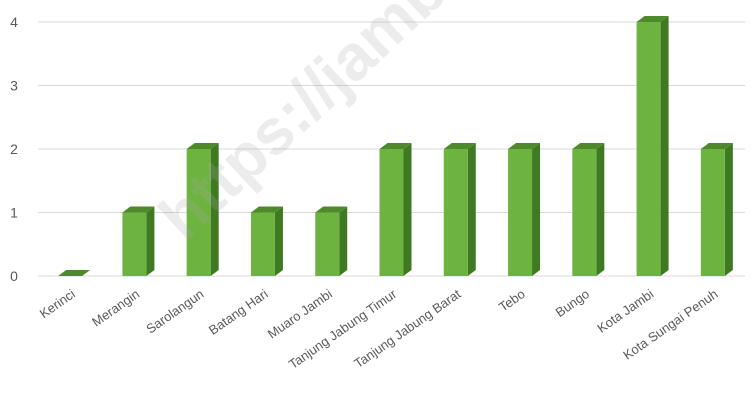 The image size is (752, 419). What do you see at coordinates (14, 276) in the screenshot?
I see `y-tick-label: 0` at bounding box center [14, 276].